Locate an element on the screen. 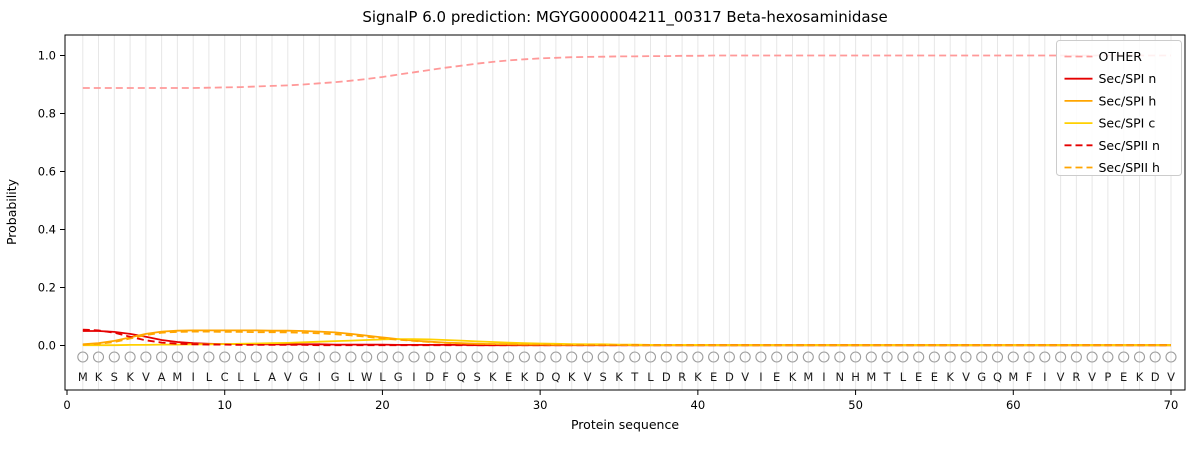  x-tick-label: 20 is located at coordinates (382, 405).